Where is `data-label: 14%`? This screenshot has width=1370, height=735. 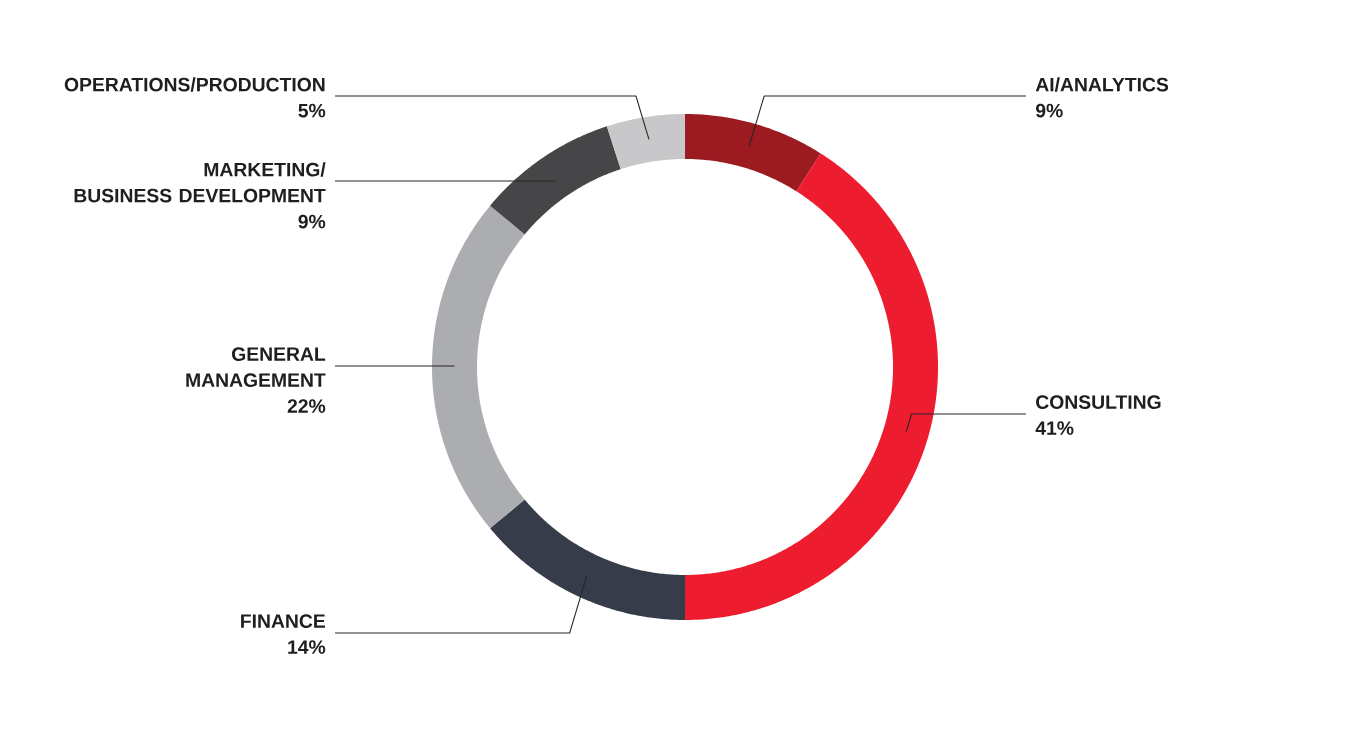
data-label: 14% is located at coordinates (307, 647).